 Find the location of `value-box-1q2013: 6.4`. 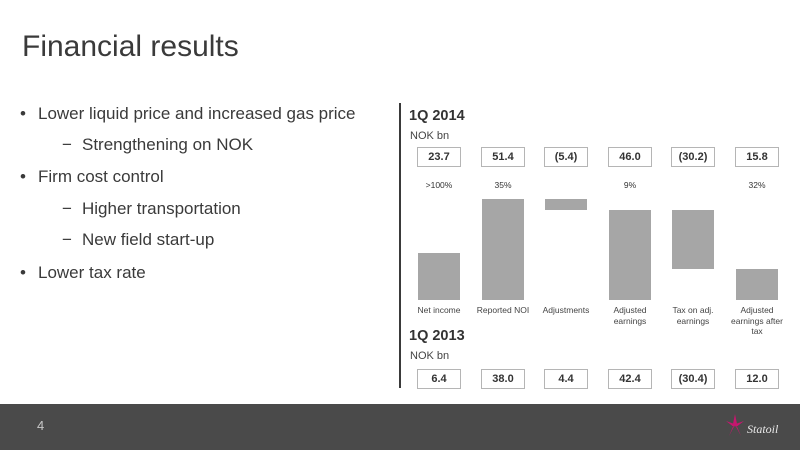

value-box-1q2013: 6.4 is located at coordinates (439, 379).